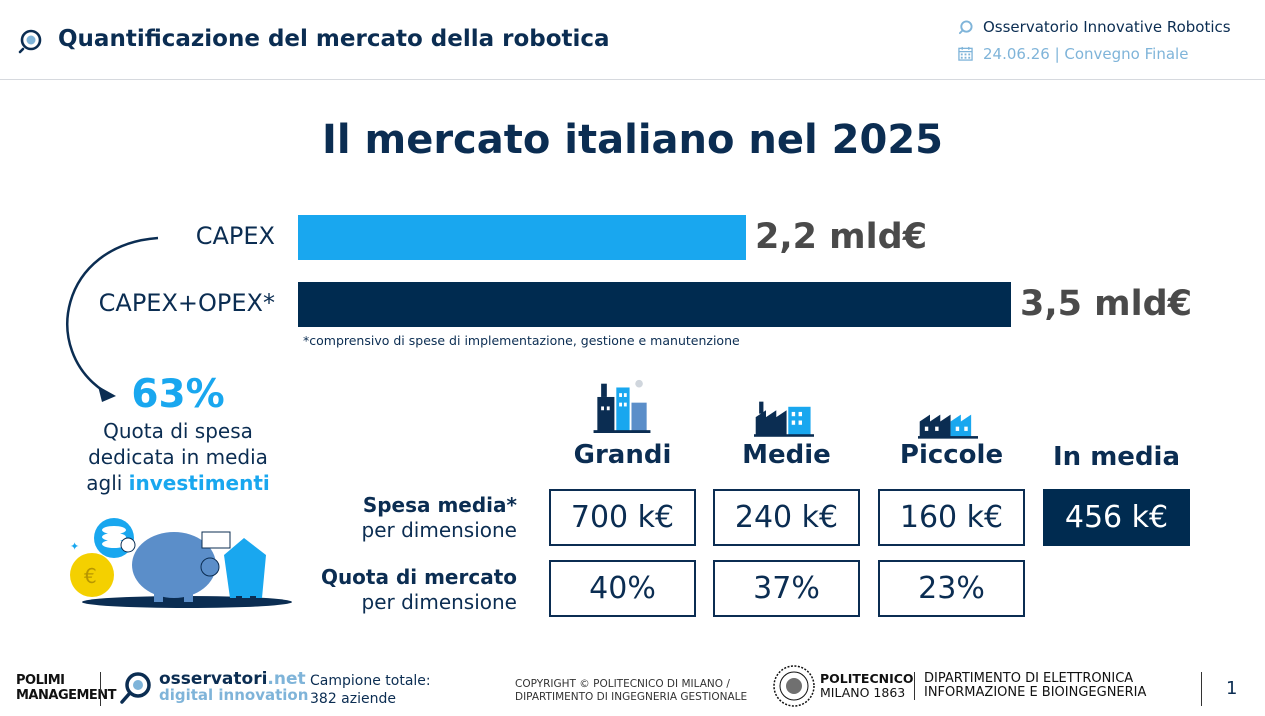 The width and height of the screenshot is (1265, 716). What do you see at coordinates (622, 588) in the screenshot?
I see `cell-quota-grandi: 40%` at bounding box center [622, 588].